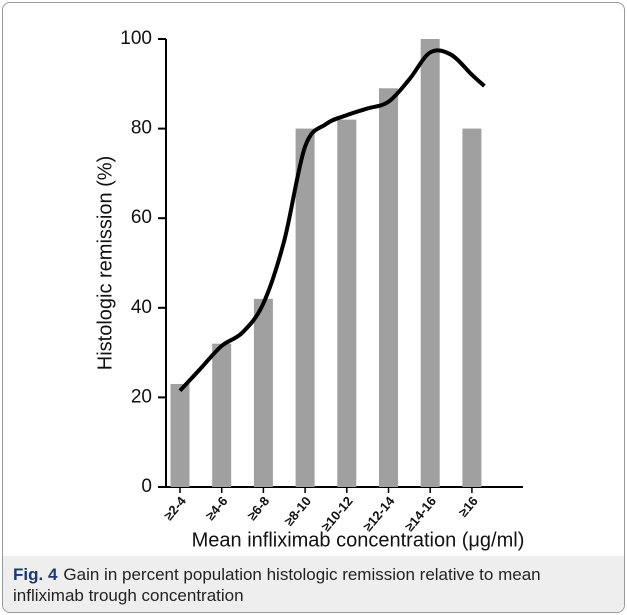  What do you see at coordinates (105, 263) in the screenshot?
I see `y-axis-title: Histologic remission (%)` at bounding box center [105, 263].